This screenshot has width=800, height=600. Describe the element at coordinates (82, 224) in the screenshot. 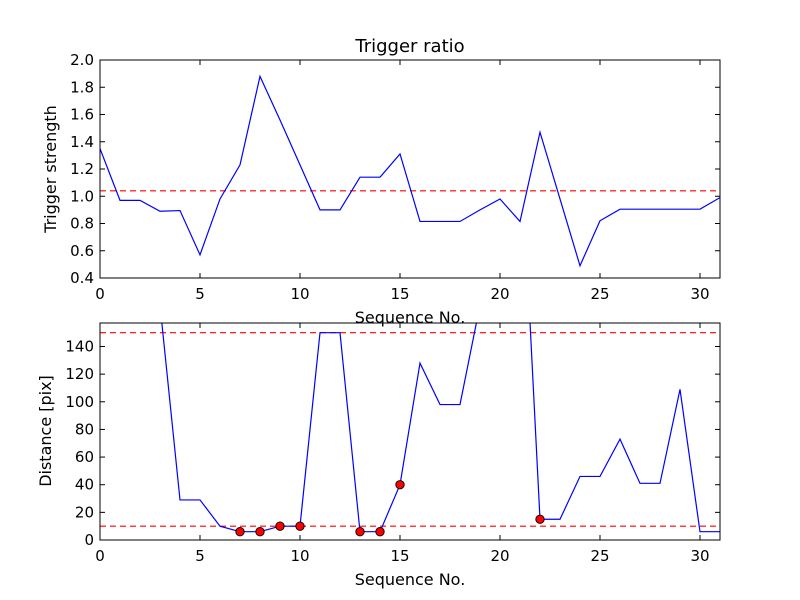

I see `top-y-tick-label: 0.8` at that location.